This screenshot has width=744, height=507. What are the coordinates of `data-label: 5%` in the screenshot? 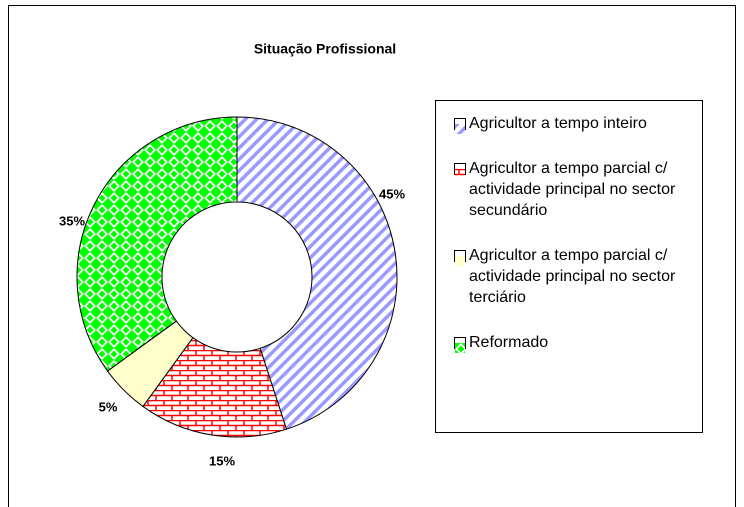 It's located at (108, 406).